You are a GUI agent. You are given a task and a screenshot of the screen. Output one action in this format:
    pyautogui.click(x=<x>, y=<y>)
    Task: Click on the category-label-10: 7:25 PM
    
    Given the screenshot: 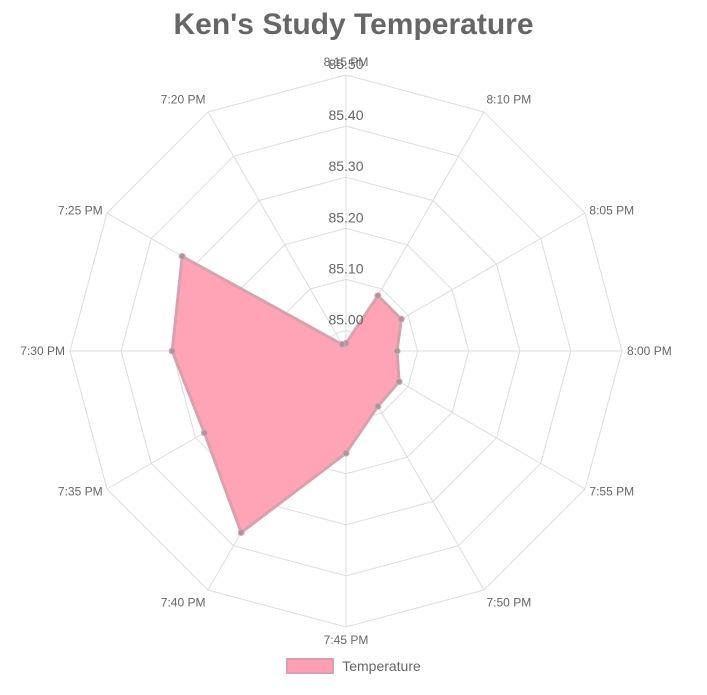 What is the action you would take?
    pyautogui.click(x=80, y=211)
    